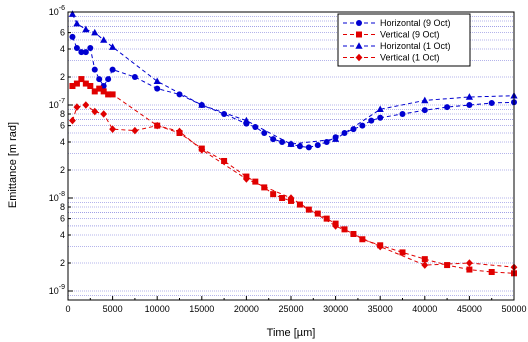 Image resolution: width=528 pixels, height=342 pixels. I want to click on y-tick-exponent: -7, so click(62, 101).